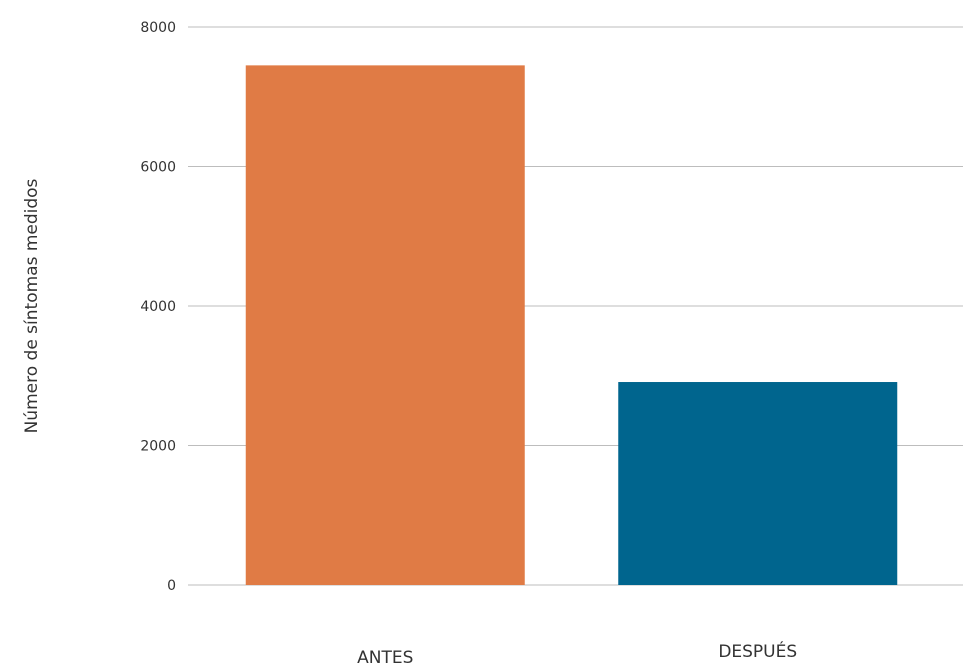 The height and width of the screenshot is (666, 963). I want to click on x-axis-labels: ANTES DESPUÉS, so click(577, 653).